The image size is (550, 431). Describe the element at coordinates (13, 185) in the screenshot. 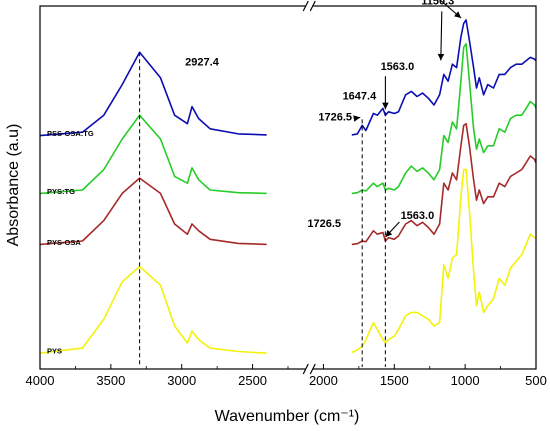

I see `y-axis-title: Absorbance (a.u)` at that location.